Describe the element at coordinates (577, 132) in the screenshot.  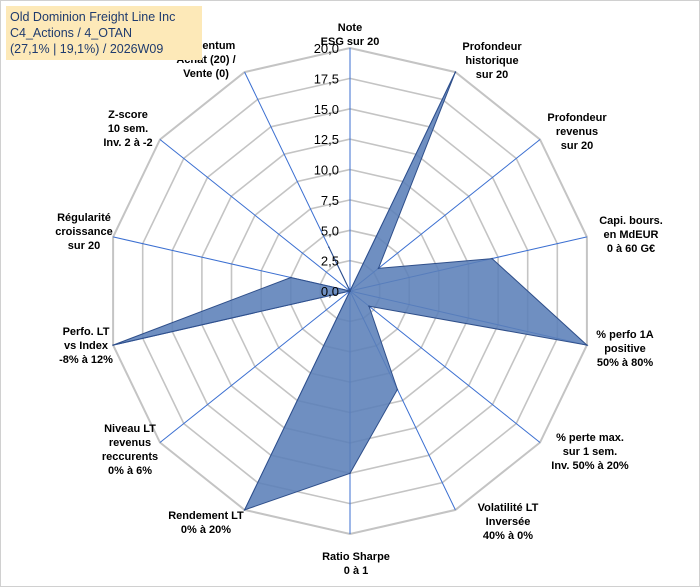
I see `axis-label: Profondeur revenus sur 20` at that location.